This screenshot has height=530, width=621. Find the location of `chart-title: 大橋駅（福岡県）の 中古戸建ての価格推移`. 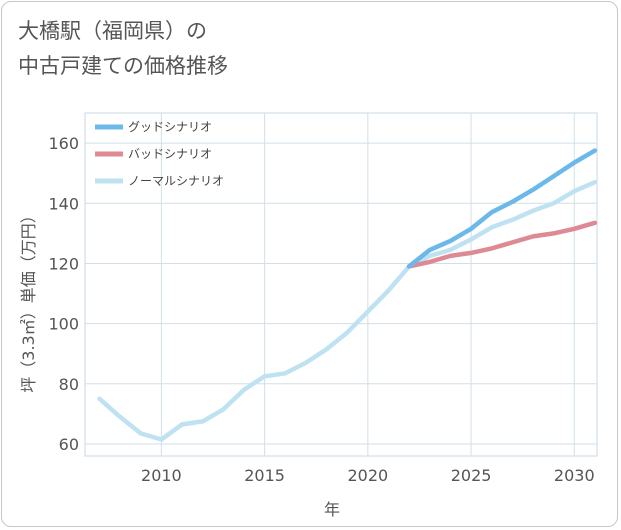

chart-title: 大橋駅（福岡県）の 中古戸建ての価格推移 is located at coordinates (123, 49).